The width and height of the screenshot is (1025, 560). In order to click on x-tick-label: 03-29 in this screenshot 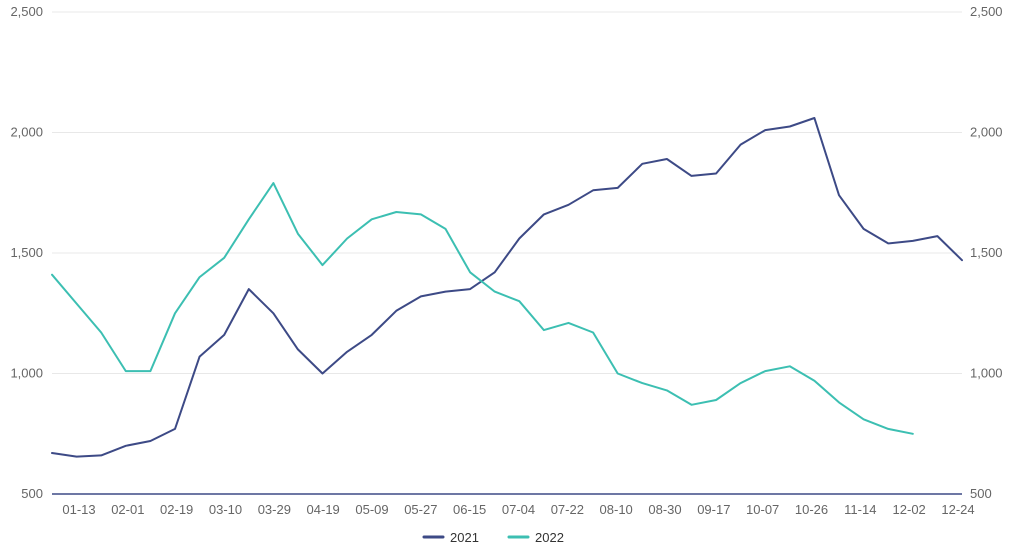, I will do `click(274, 509)`.